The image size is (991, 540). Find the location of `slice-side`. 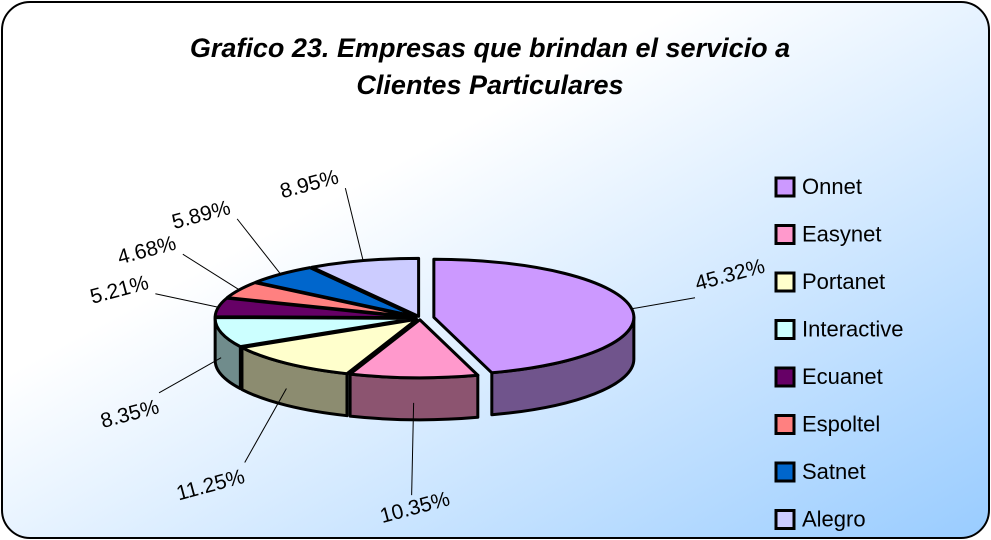

slice-side is located at coordinates (414, 397).